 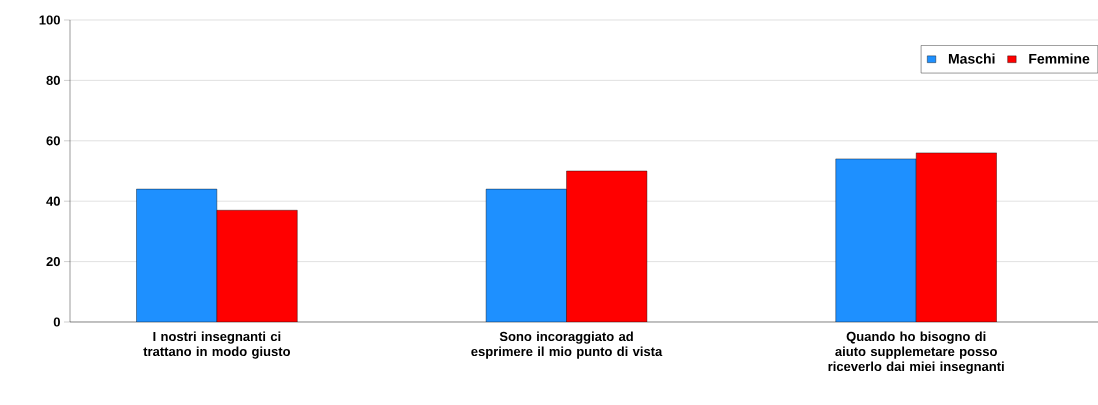 What do you see at coordinates (217, 345) in the screenshot?
I see `x-tick-label: I nostri insegnanti ci trattano in modo giusto` at bounding box center [217, 345].